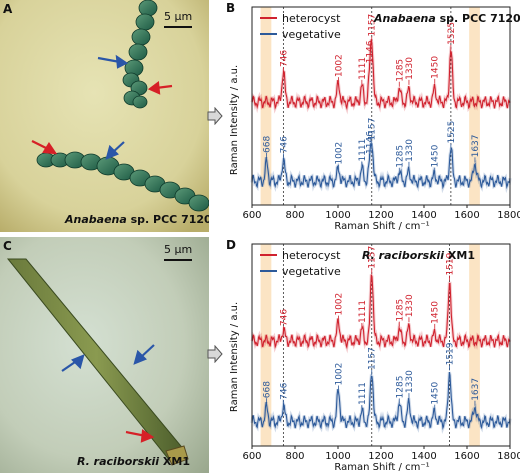  I want to click on chart-title-d: R. raciborskii XM1, so click(418, 255).